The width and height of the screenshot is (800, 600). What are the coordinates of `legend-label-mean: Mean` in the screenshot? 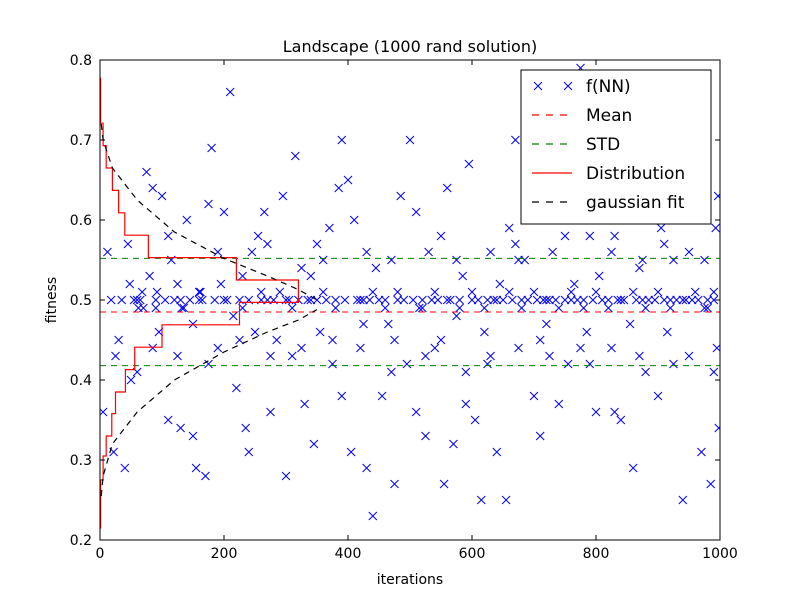 It's located at (609, 116).